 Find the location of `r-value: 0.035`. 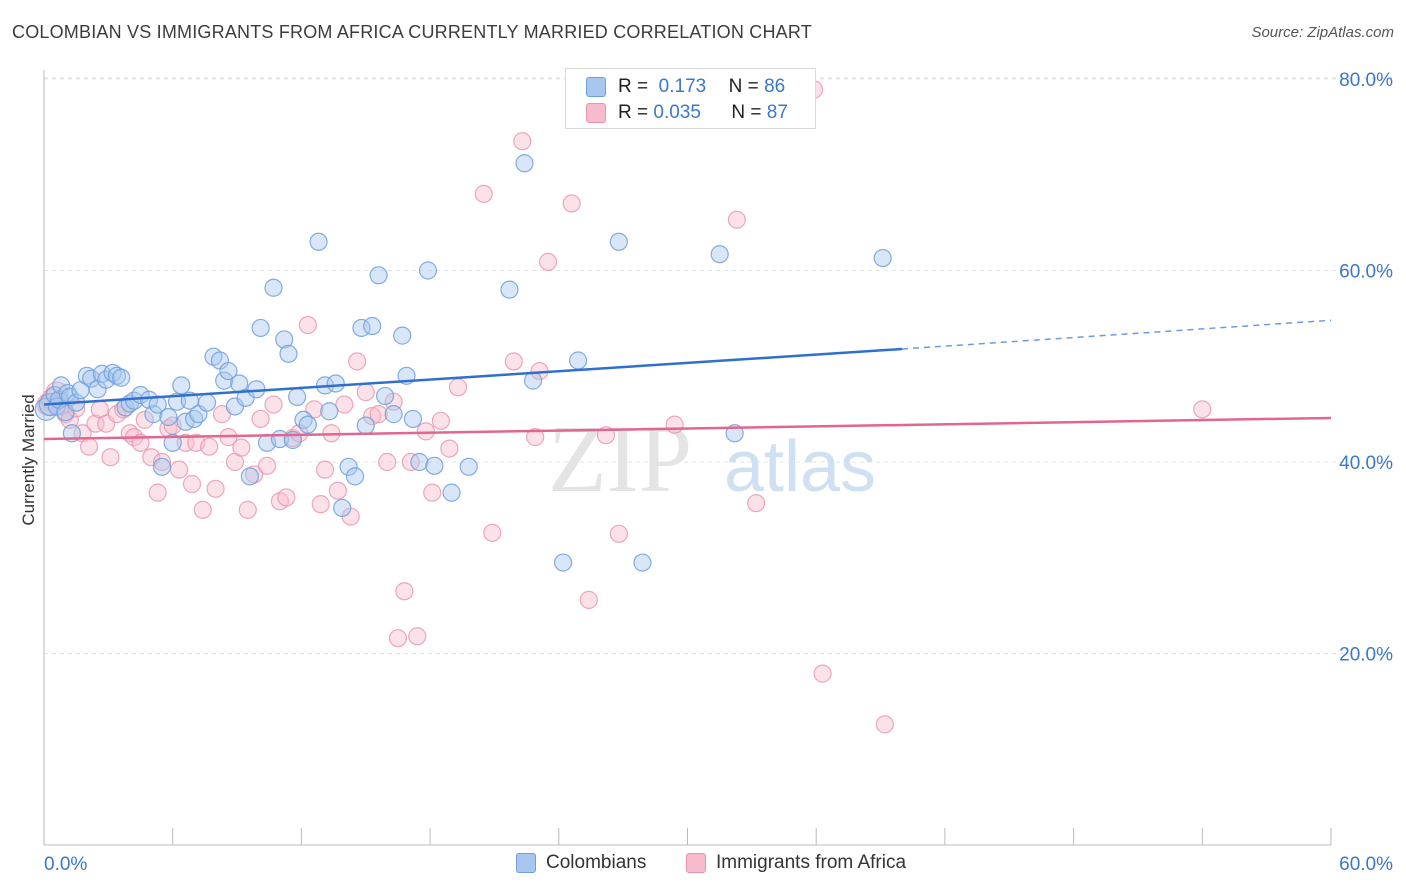

r-value: 0.035 is located at coordinates (677, 112).